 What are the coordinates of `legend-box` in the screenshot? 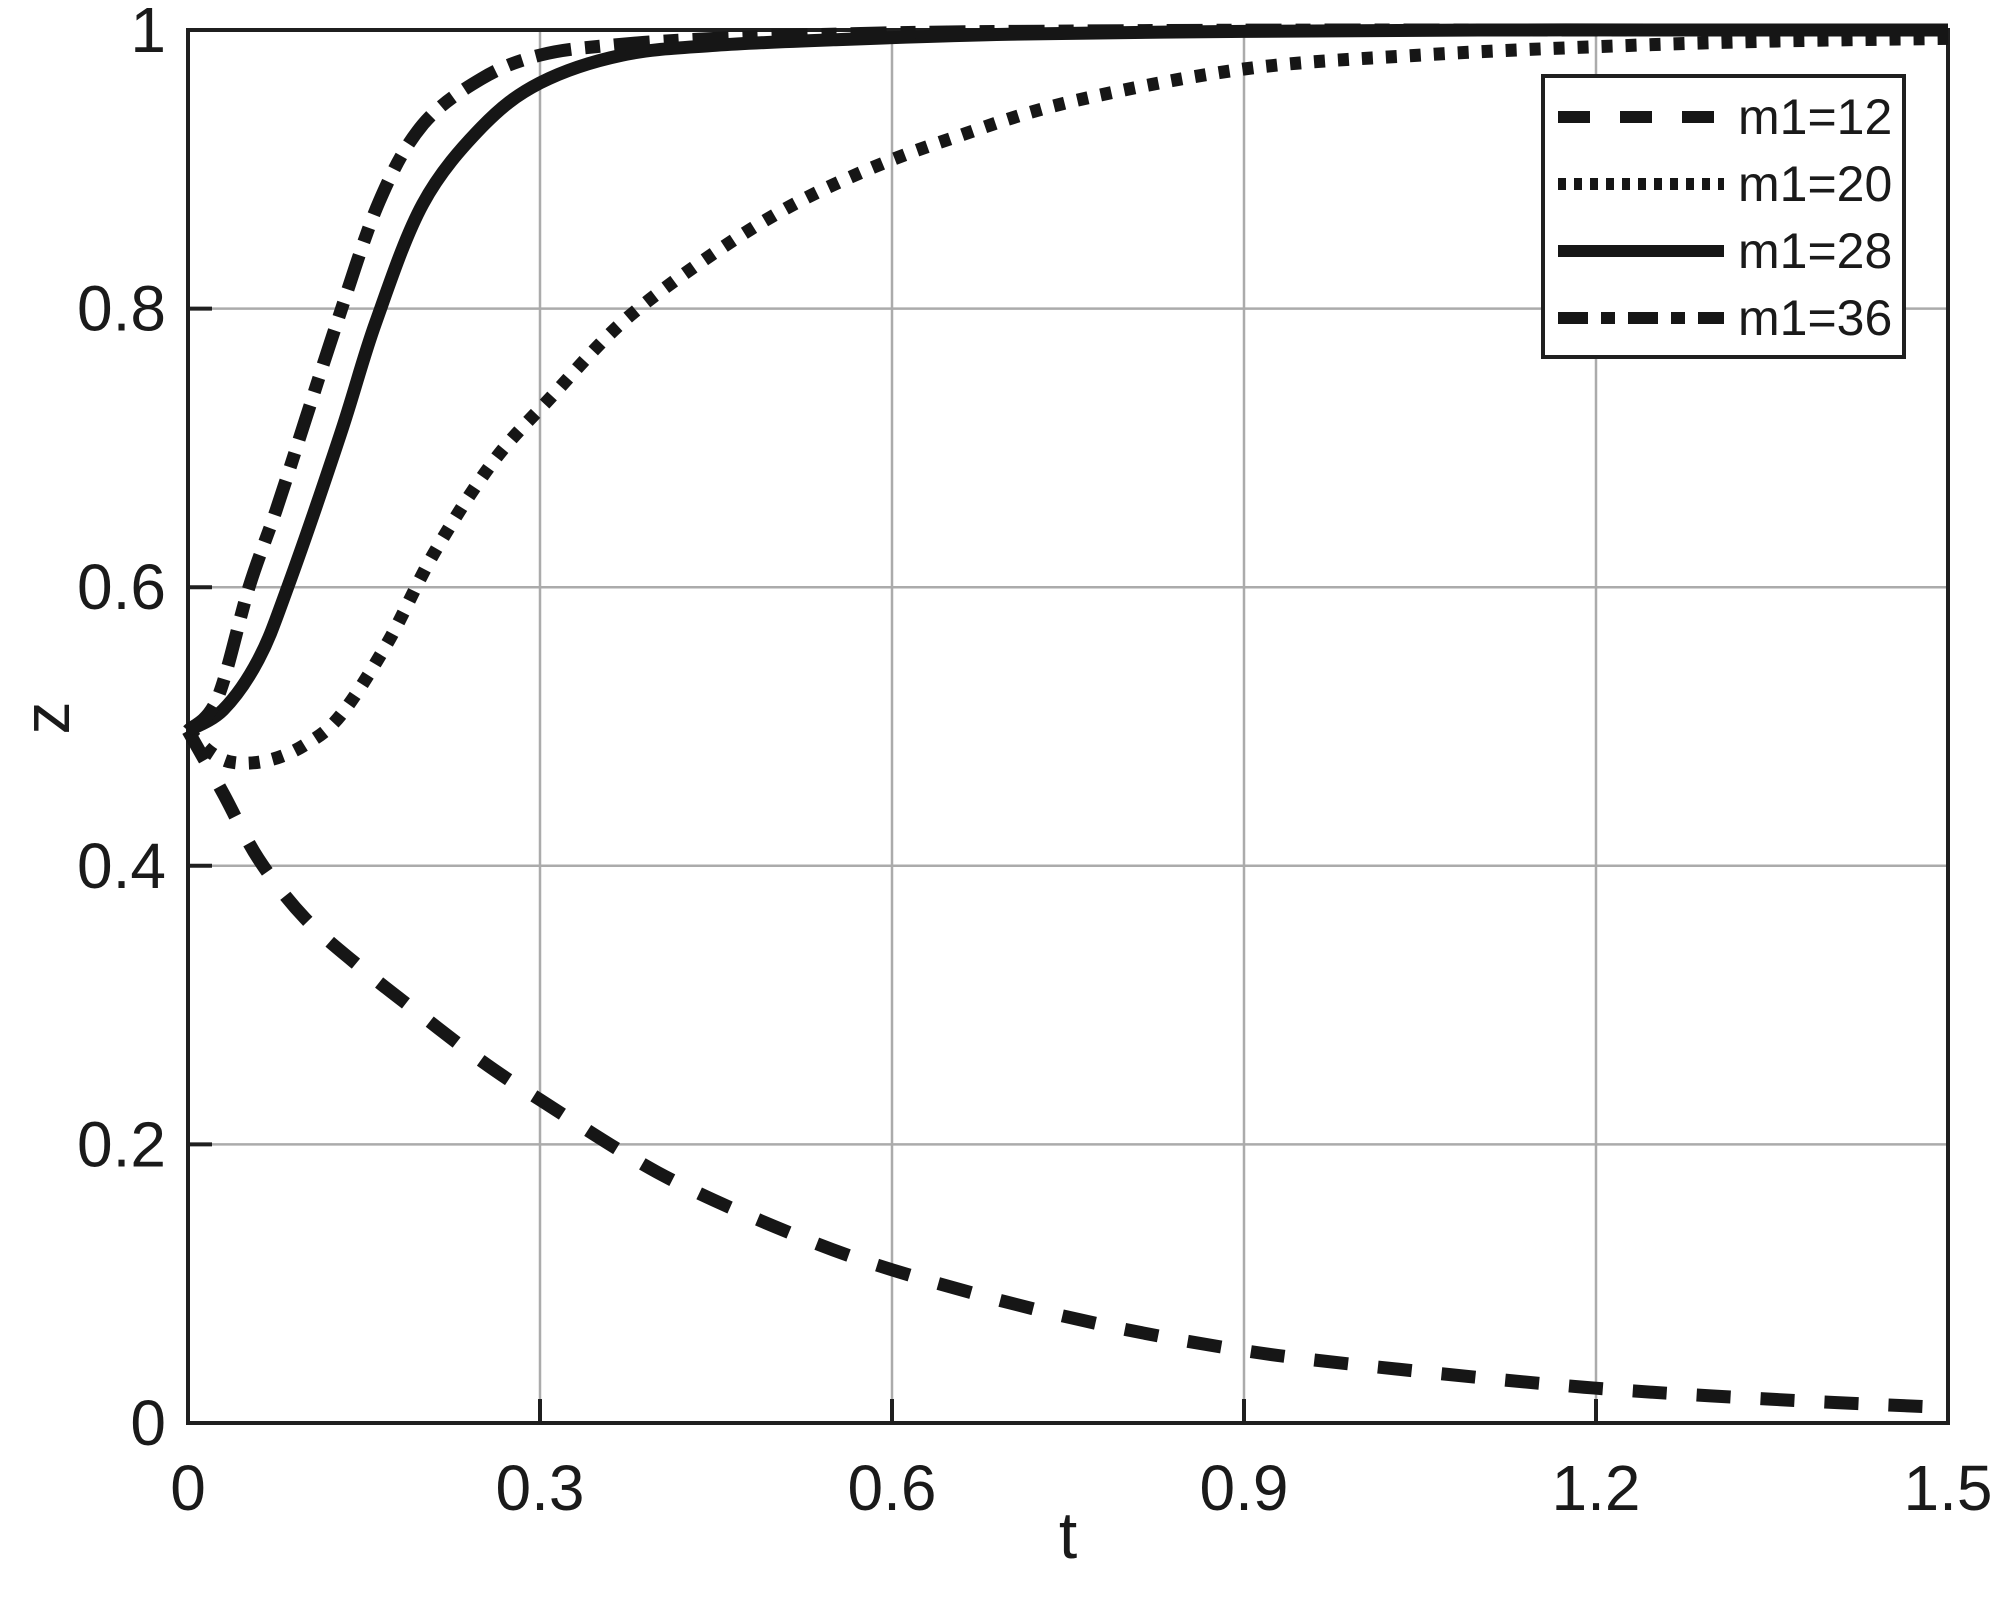 It's located at (1723, 216).